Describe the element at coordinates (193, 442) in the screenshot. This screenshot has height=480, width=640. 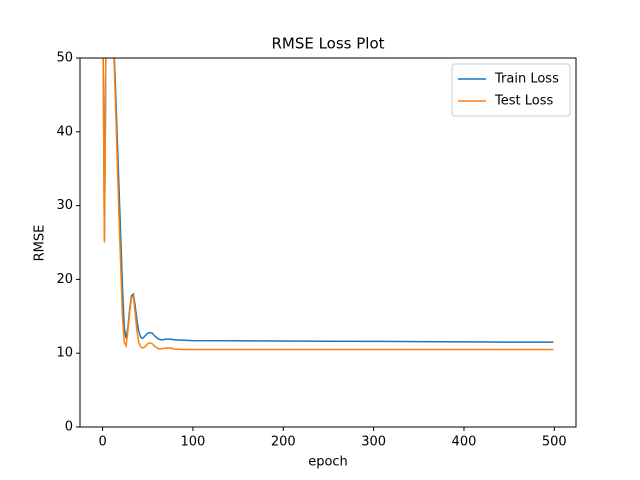
I see `x-tick-label: 100` at that location.